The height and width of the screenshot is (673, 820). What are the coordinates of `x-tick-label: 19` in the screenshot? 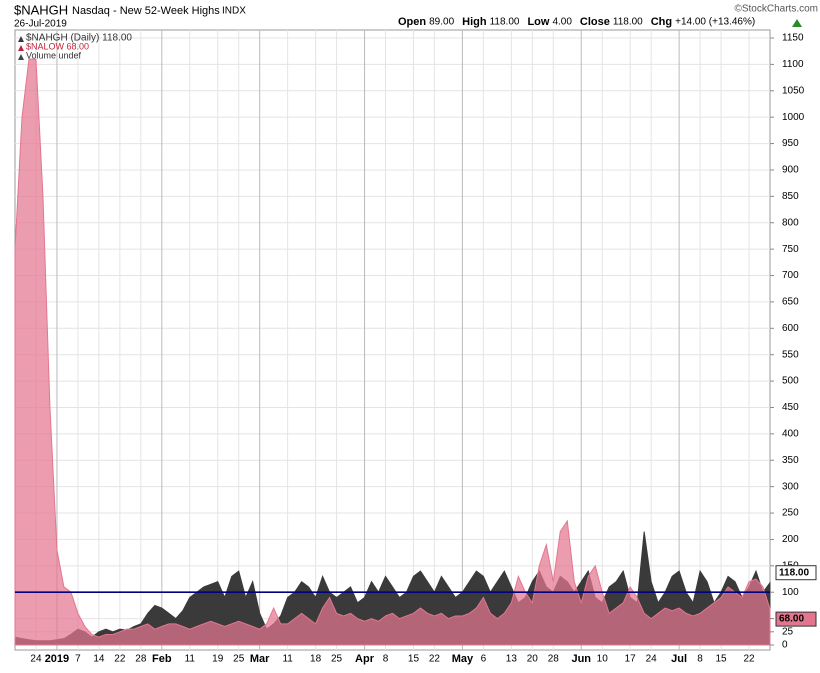 It's located at (218, 659).